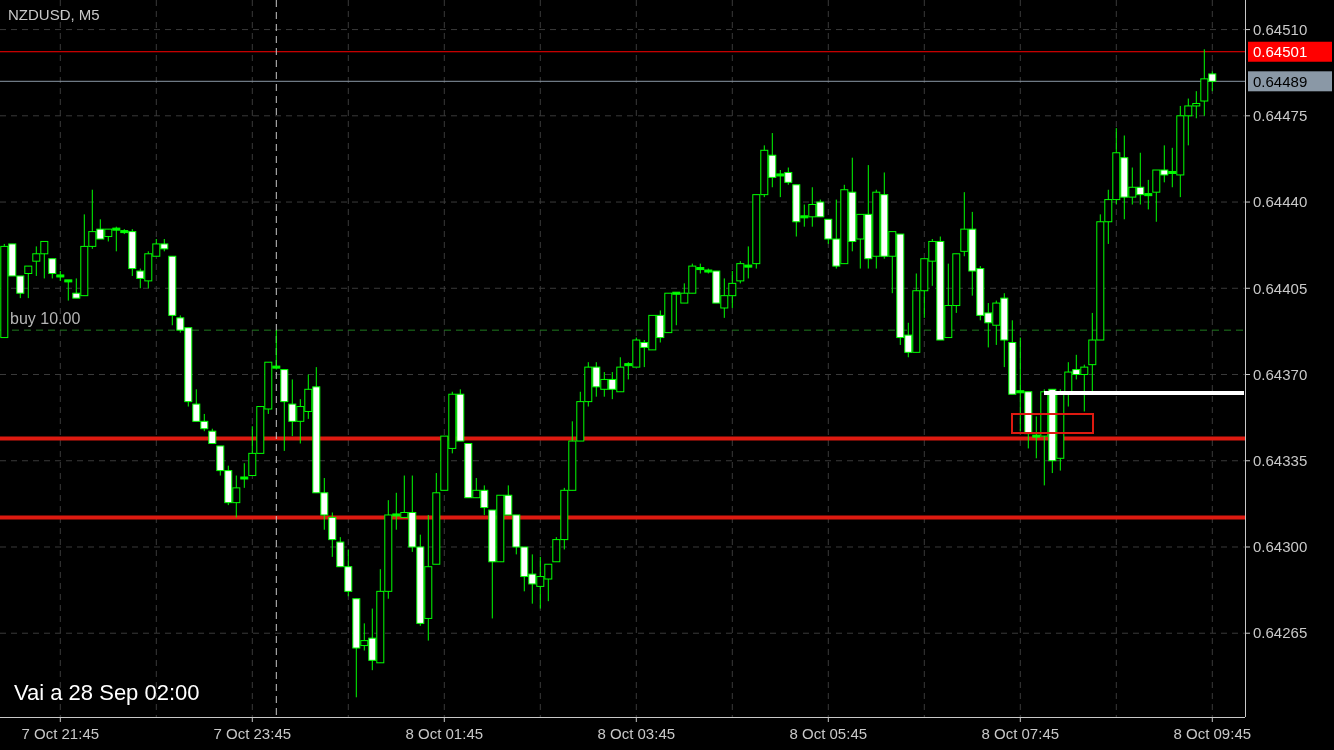 The image size is (1334, 750). Describe the element at coordinates (1020, 733) in the screenshot. I see `x-tick-label: 8 Oct 07:45` at that location.